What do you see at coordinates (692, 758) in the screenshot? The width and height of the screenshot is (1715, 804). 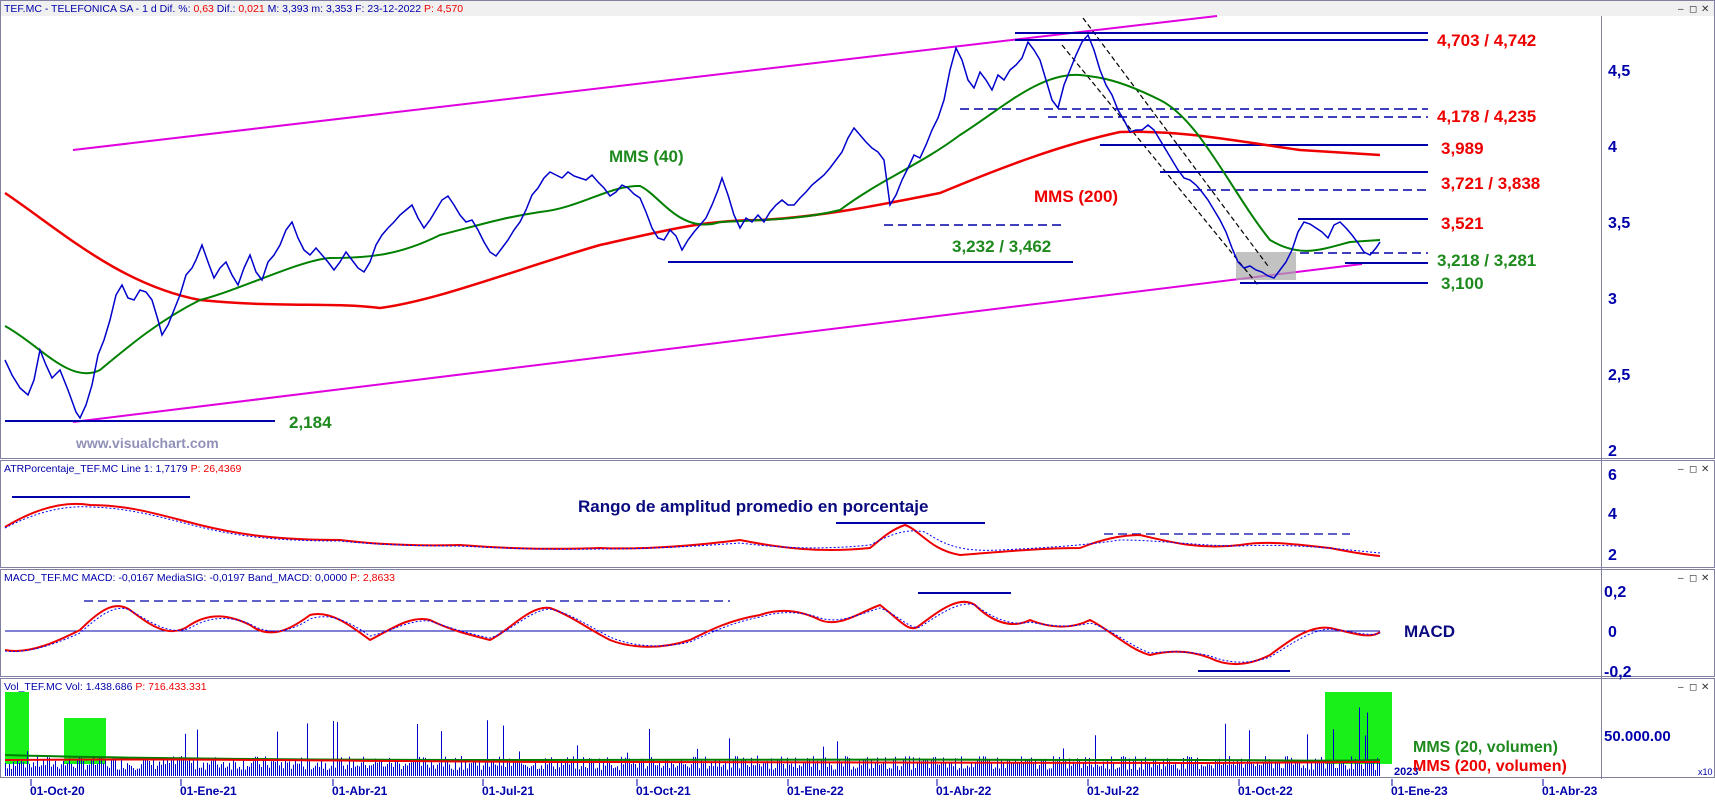 I see `volume-mms20-line` at bounding box center [692, 758].